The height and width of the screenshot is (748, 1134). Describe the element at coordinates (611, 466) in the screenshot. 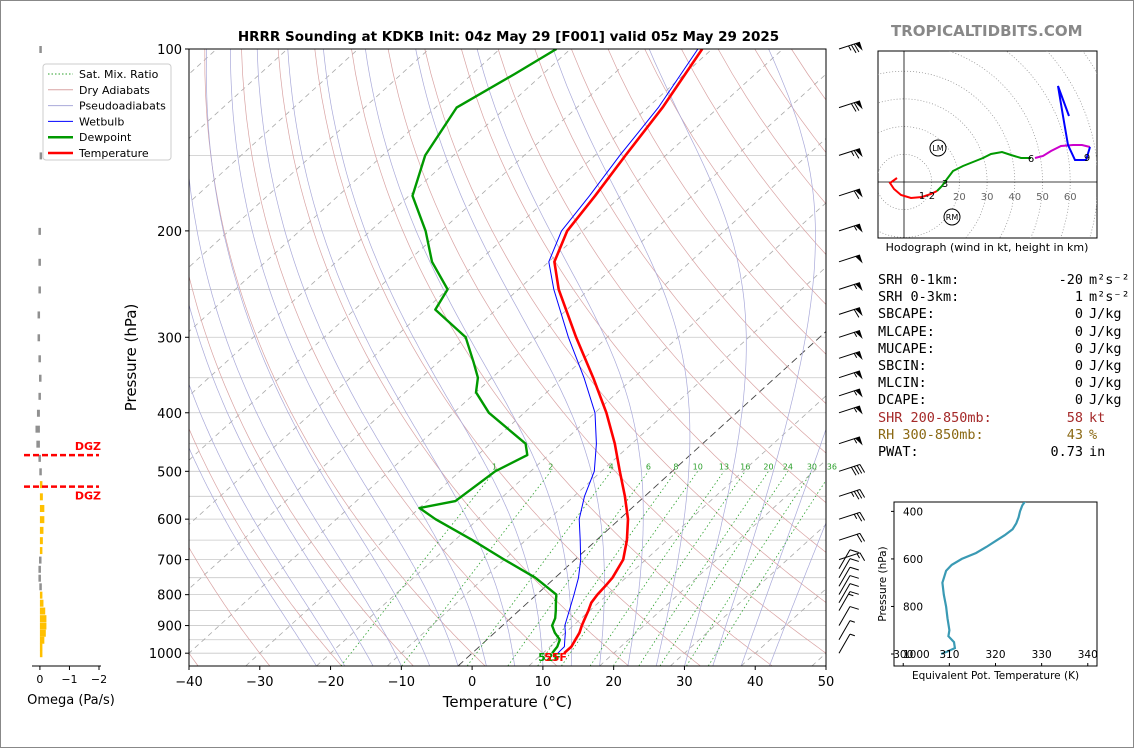

I see `mixing-ratio-label: 4` at that location.